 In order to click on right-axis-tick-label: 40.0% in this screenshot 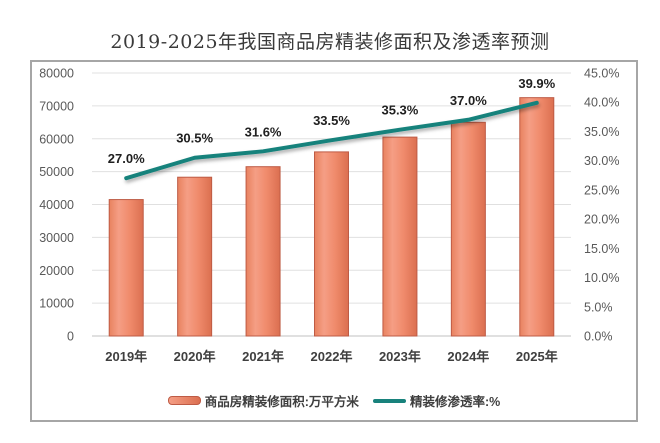, I will do `click(601, 103)`.